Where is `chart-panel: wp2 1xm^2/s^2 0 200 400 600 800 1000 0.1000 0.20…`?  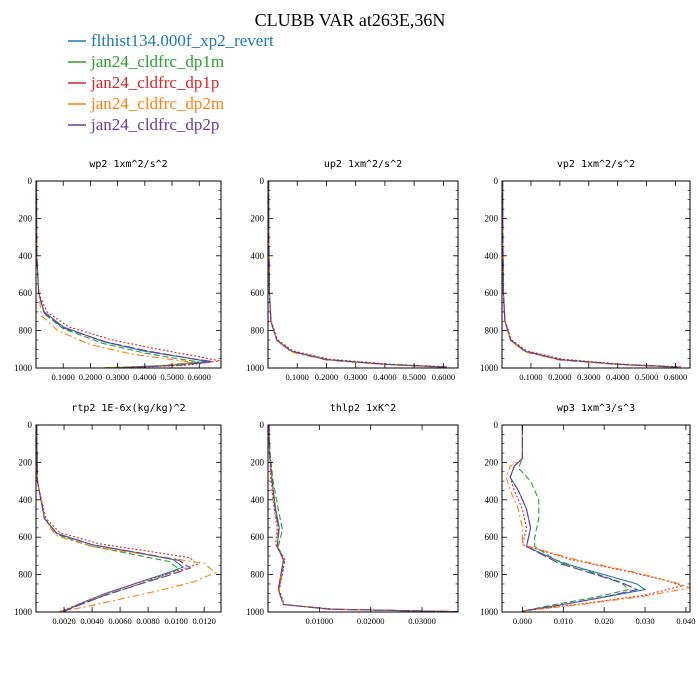 chart-panel: wp2 1xm^2/s^2 0 200 400 600 800 1000 0.1000 0.20… is located at coordinates (118, 270).